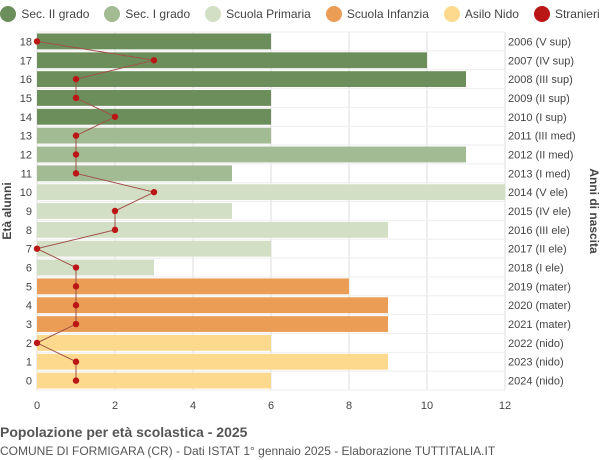  Describe the element at coordinates (29, 306) in the screenshot. I see `age-tick-label: 4` at that location.